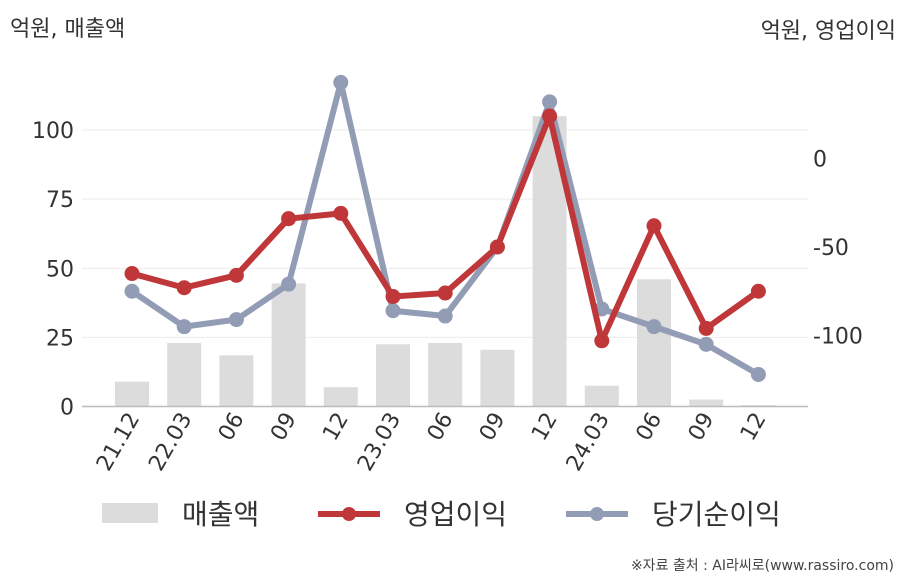  What do you see at coordinates (67, 408) in the screenshot?
I see `left-tick-label: 0` at bounding box center [67, 408].